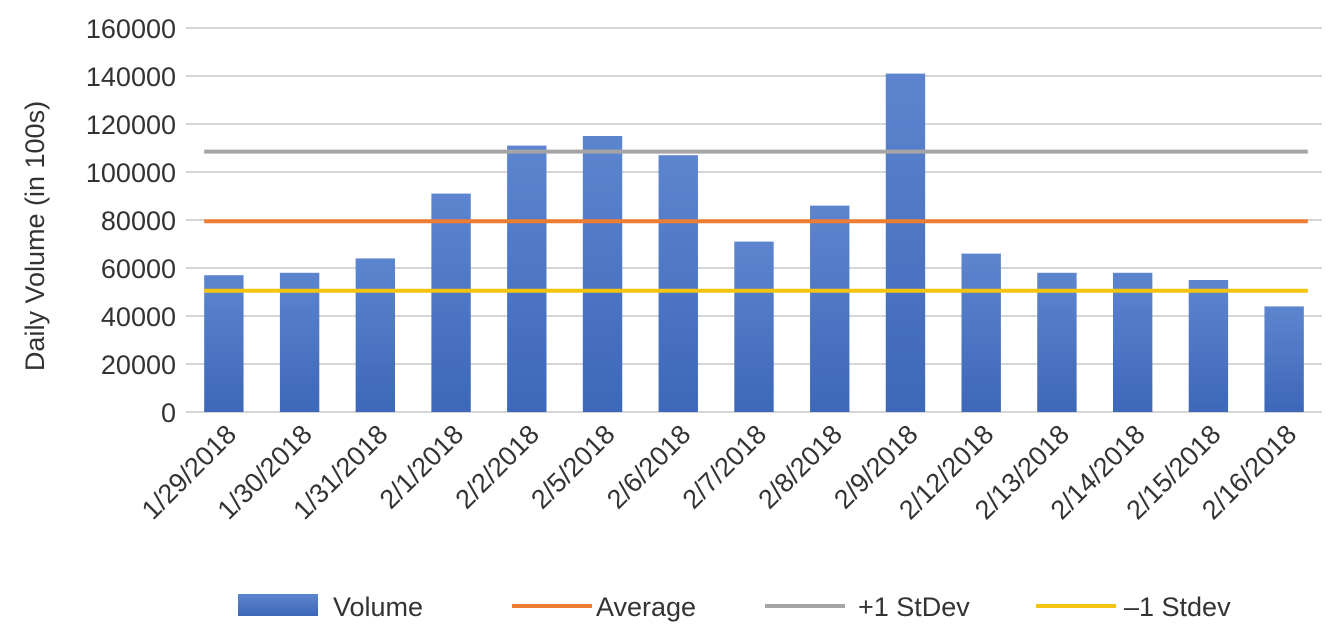  What do you see at coordinates (131, 77) in the screenshot?
I see `y-tick-label: 140000` at bounding box center [131, 77].